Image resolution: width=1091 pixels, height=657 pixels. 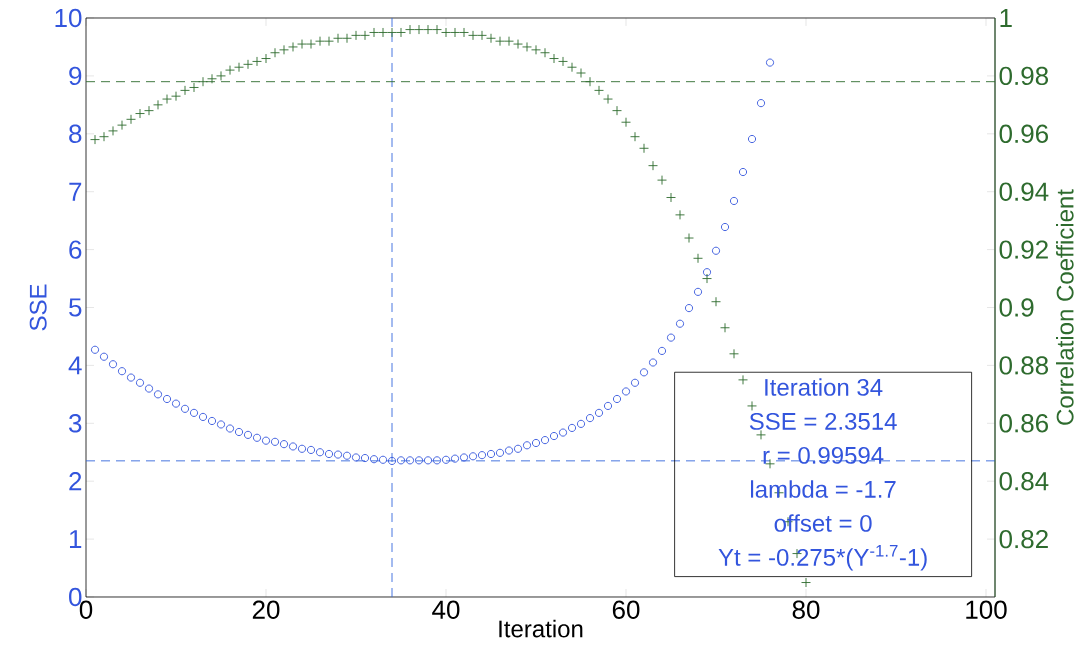 I want to click on y-tick-label: 7, so click(x=75, y=191).